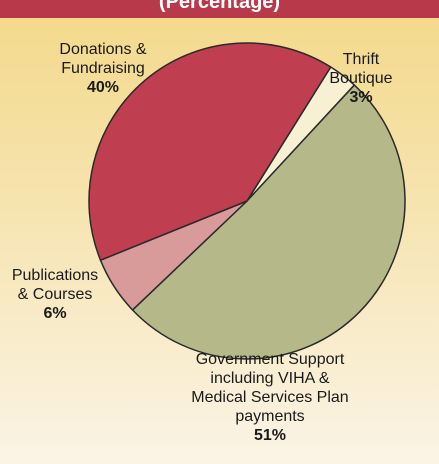 This screenshot has width=439, height=464. Describe the element at coordinates (103, 49) in the screenshot. I see `label-donations-line-1: Donations &` at that location.